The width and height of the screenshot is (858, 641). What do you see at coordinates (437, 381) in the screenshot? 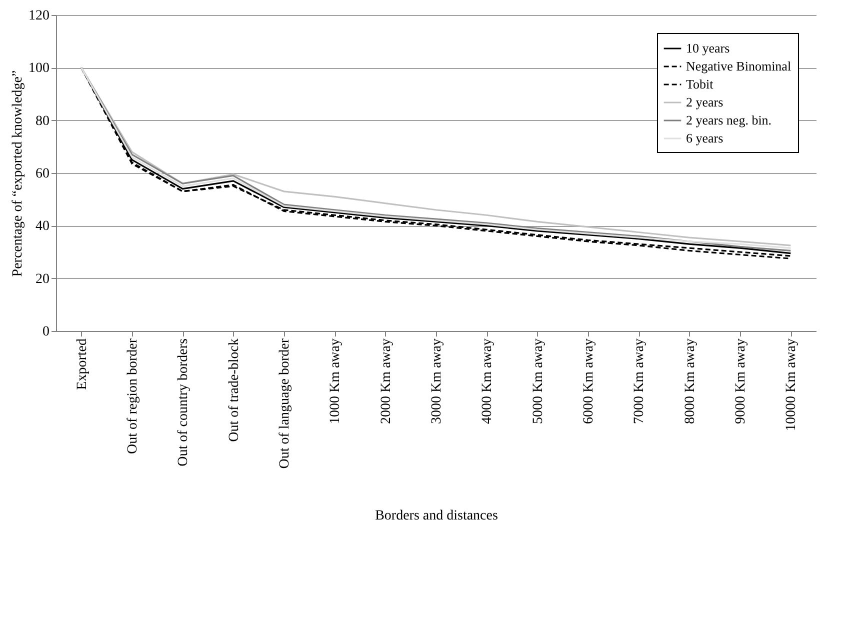
I see `x-tick-label: 3000 Km away` at bounding box center [437, 381].